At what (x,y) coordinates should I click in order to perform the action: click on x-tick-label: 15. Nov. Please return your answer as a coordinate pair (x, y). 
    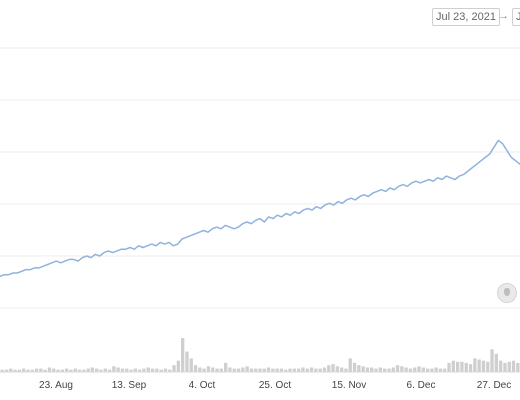
    Looking at the image, I should click on (349, 385).